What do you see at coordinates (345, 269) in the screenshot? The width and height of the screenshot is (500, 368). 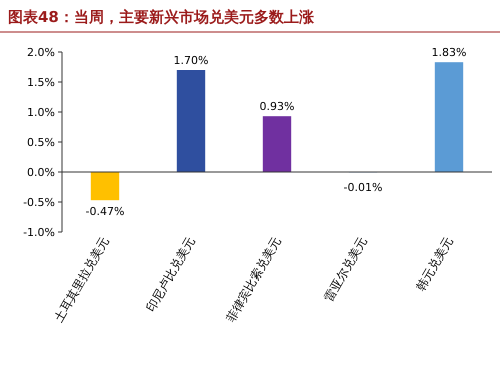 I see `x-tick-label: 雷亚尔兑美元` at bounding box center [345, 269].